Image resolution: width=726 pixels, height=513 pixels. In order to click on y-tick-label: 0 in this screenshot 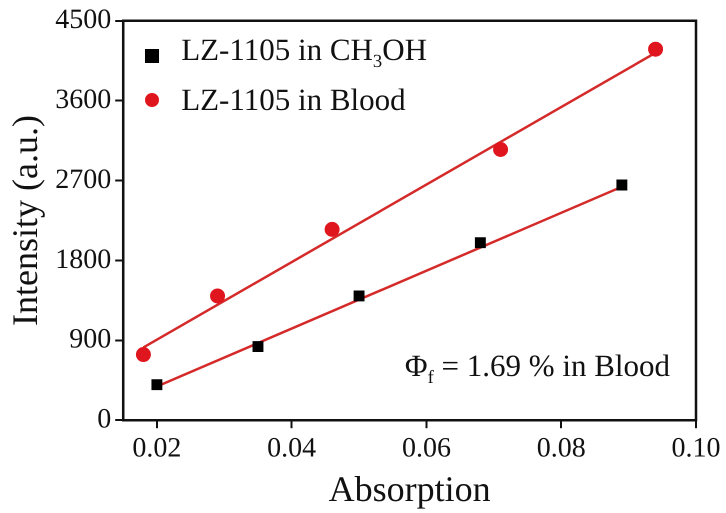, I will do `click(104, 419)`.